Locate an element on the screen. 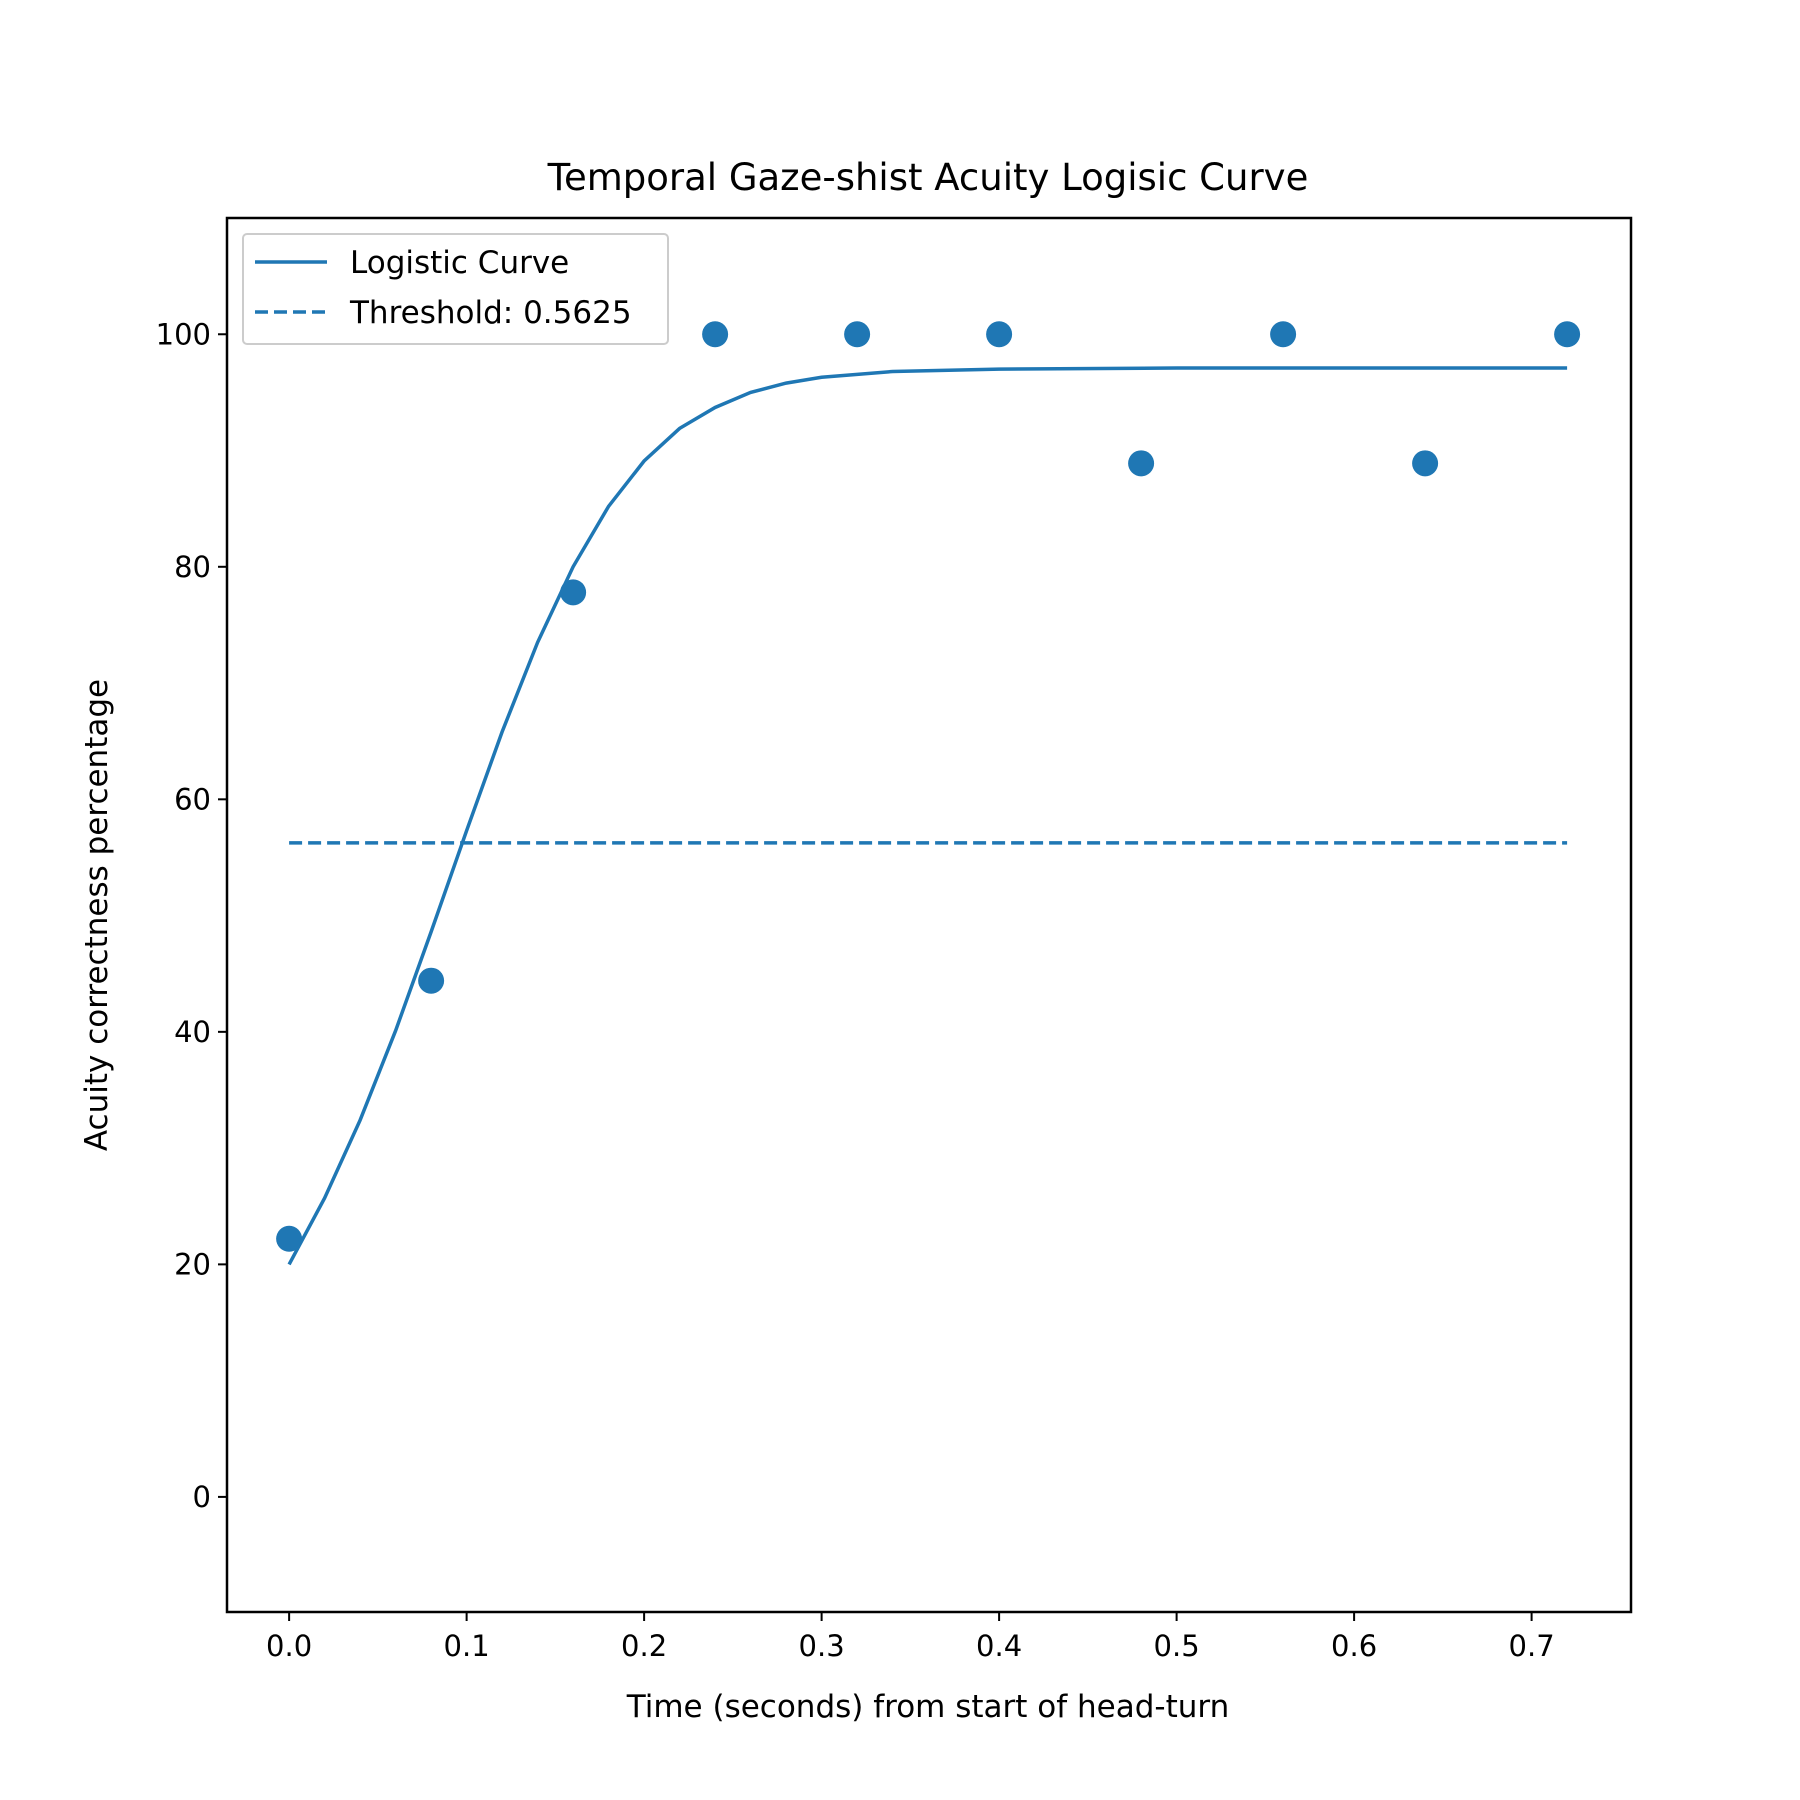 This screenshot has width=1800, height=1800. x-axis-label: Time (seconds) from start of head-turn is located at coordinates (928, 1707).